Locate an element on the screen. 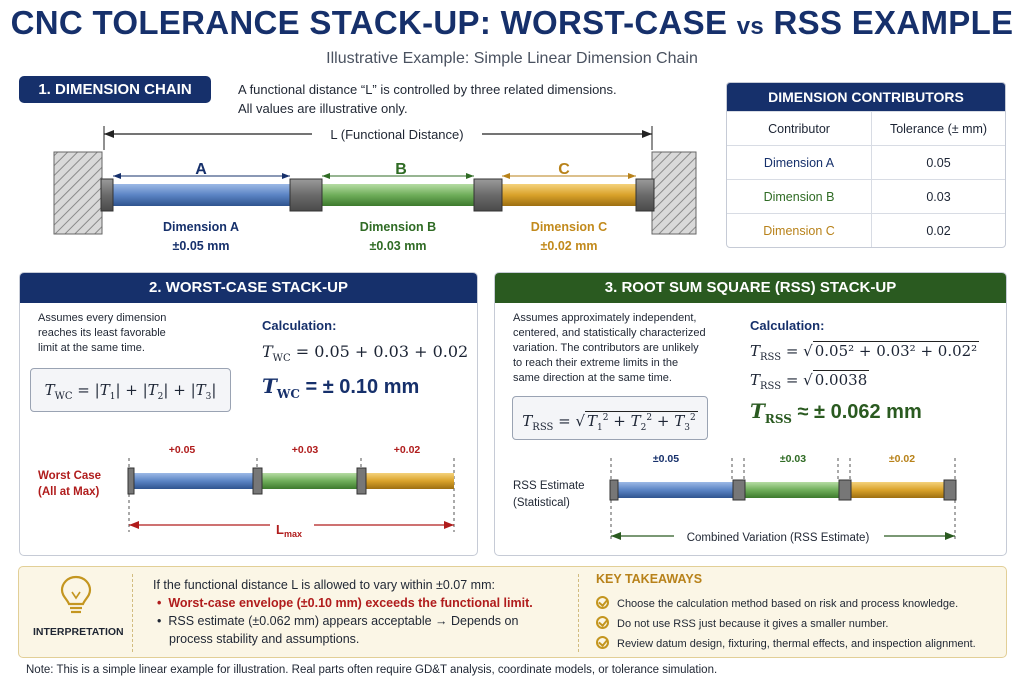  dim-c-name: Dimension C is located at coordinates (569, 227).